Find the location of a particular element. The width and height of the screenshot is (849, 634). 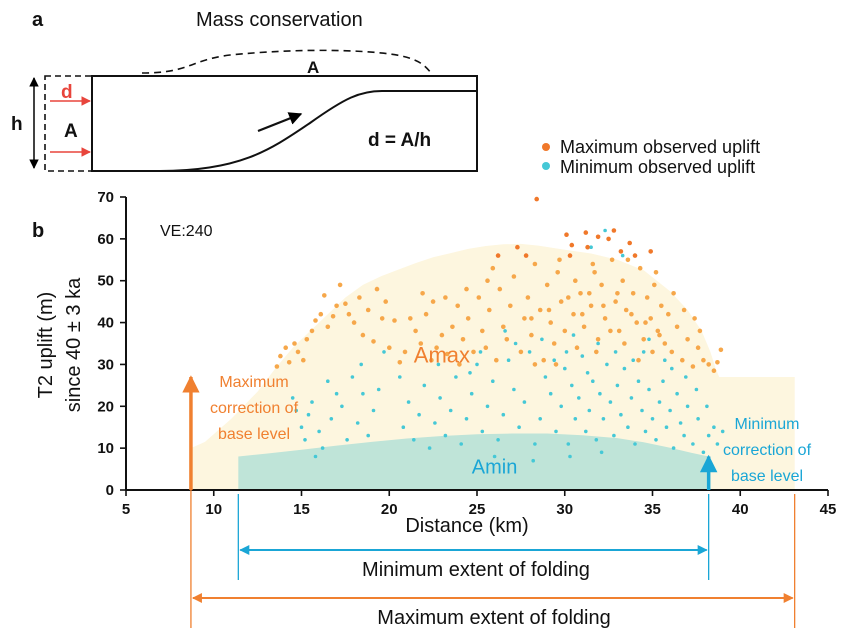

A-left-label: A is located at coordinates (71, 131).